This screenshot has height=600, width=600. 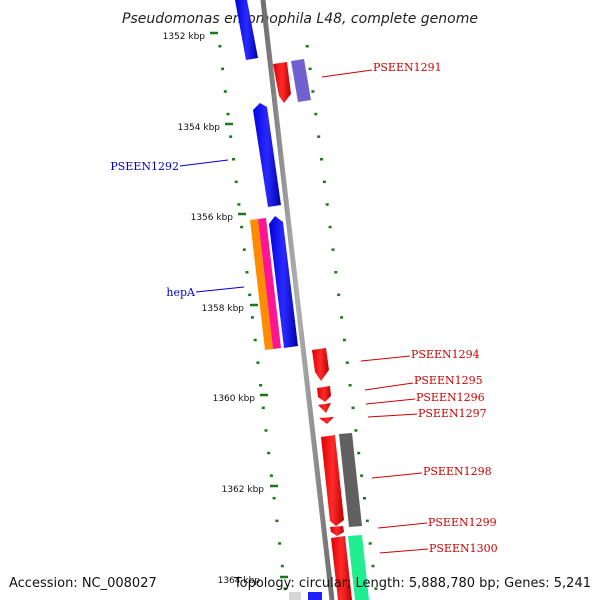 I want to click on leader-pseen1297, so click(x=392, y=415).